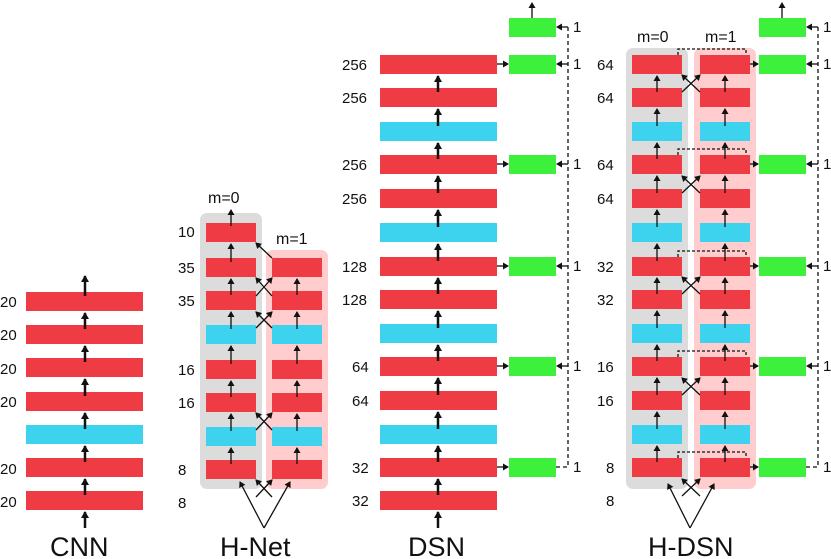 The width and height of the screenshot is (831, 559). What do you see at coordinates (721, 37) in the screenshot?
I see `hdsn-group-m1-label: m=1` at bounding box center [721, 37].